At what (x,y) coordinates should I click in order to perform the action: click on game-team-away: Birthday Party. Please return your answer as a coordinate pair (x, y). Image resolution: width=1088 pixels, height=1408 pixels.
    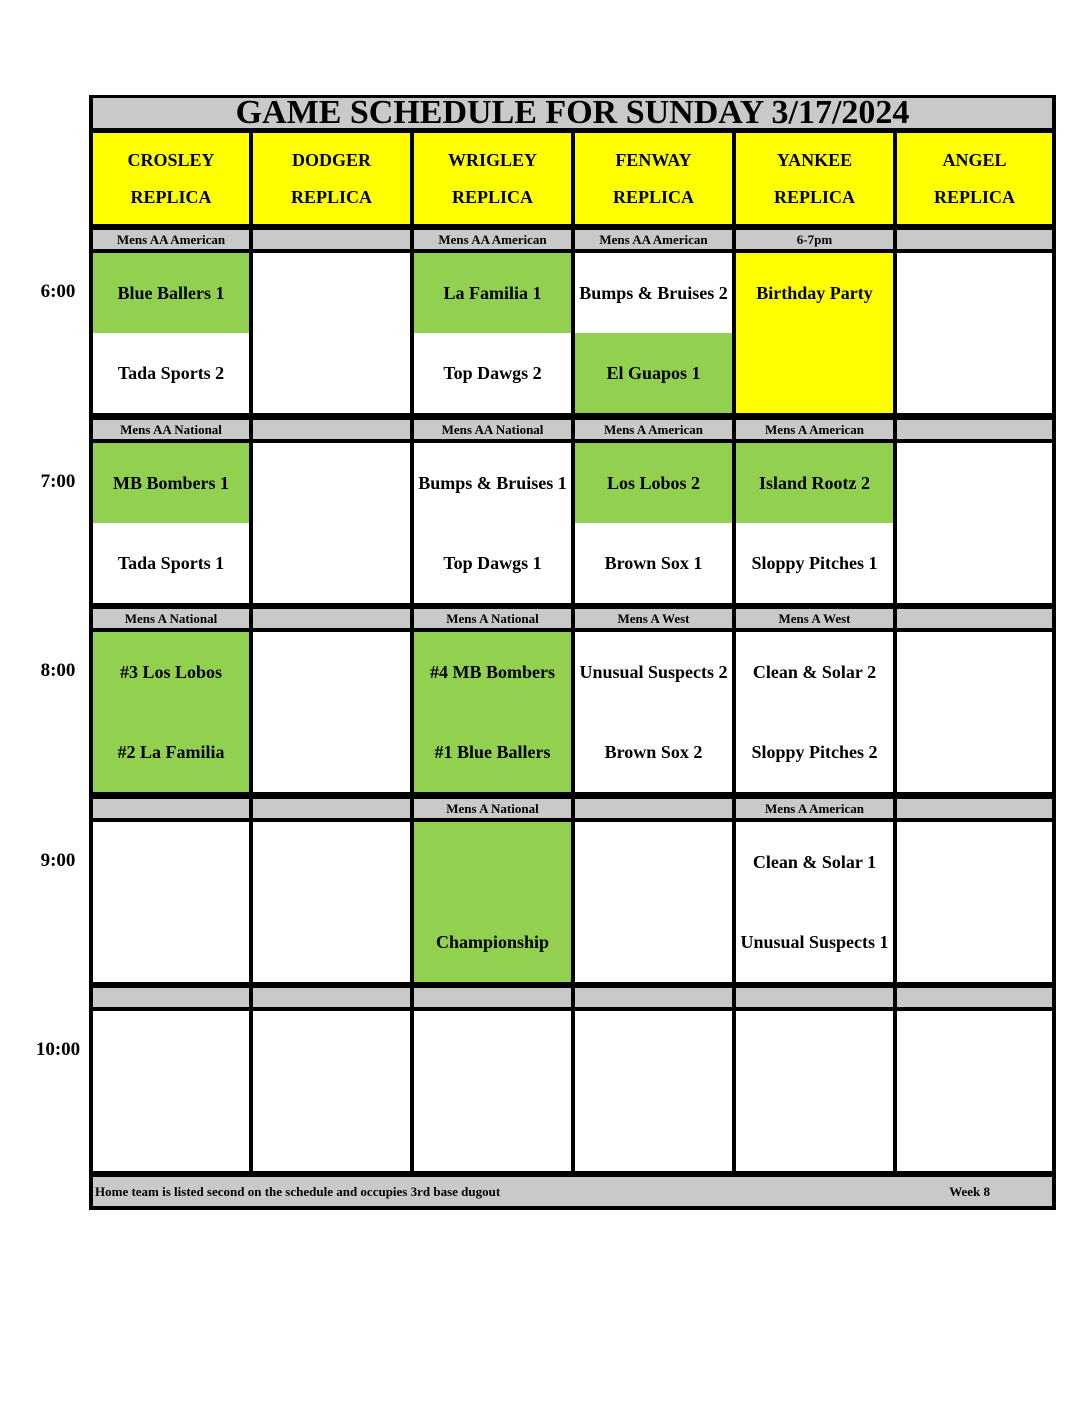
    Looking at the image, I should click on (814, 293).